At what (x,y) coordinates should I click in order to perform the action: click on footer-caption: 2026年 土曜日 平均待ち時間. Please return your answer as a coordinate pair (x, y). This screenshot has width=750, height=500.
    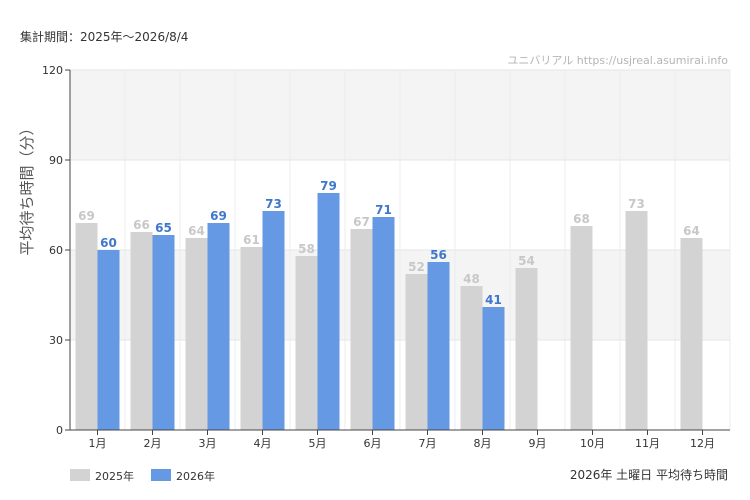
    Looking at the image, I should click on (649, 475).